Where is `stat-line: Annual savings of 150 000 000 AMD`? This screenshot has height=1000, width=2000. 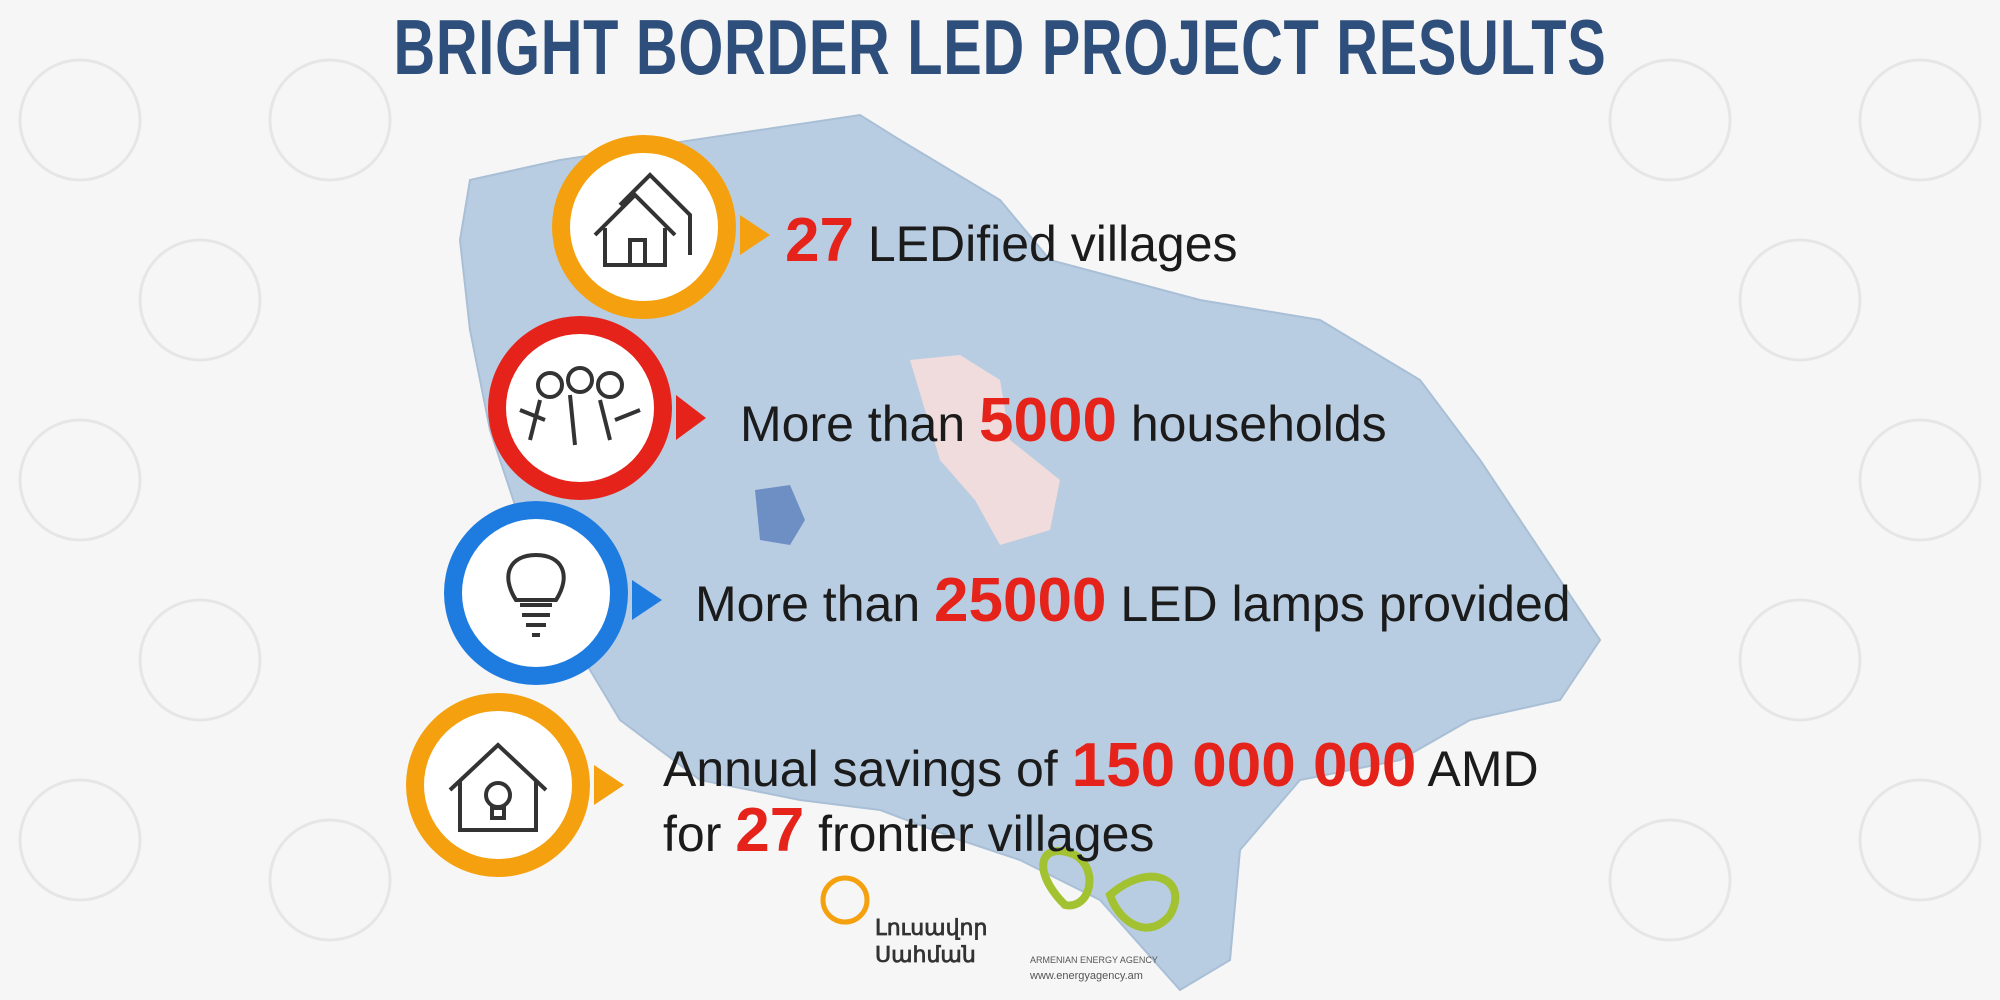
stat-line: Annual savings of 150 000 000 AMD is located at coordinates (1101, 765).